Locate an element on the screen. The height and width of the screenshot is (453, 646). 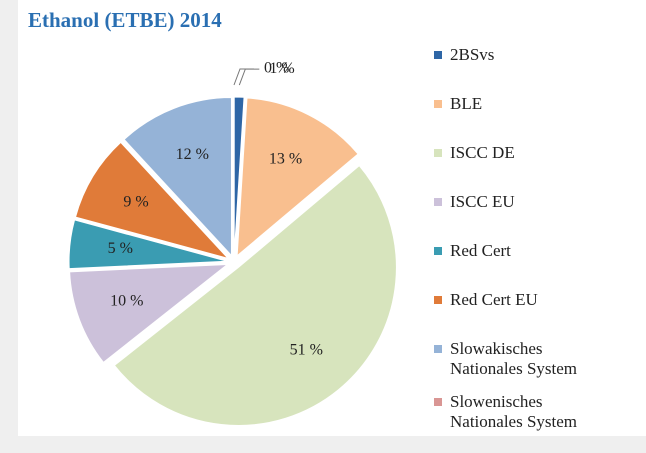
legend-item: Slowakisches Nationales System is located at coordinates (519, 359).